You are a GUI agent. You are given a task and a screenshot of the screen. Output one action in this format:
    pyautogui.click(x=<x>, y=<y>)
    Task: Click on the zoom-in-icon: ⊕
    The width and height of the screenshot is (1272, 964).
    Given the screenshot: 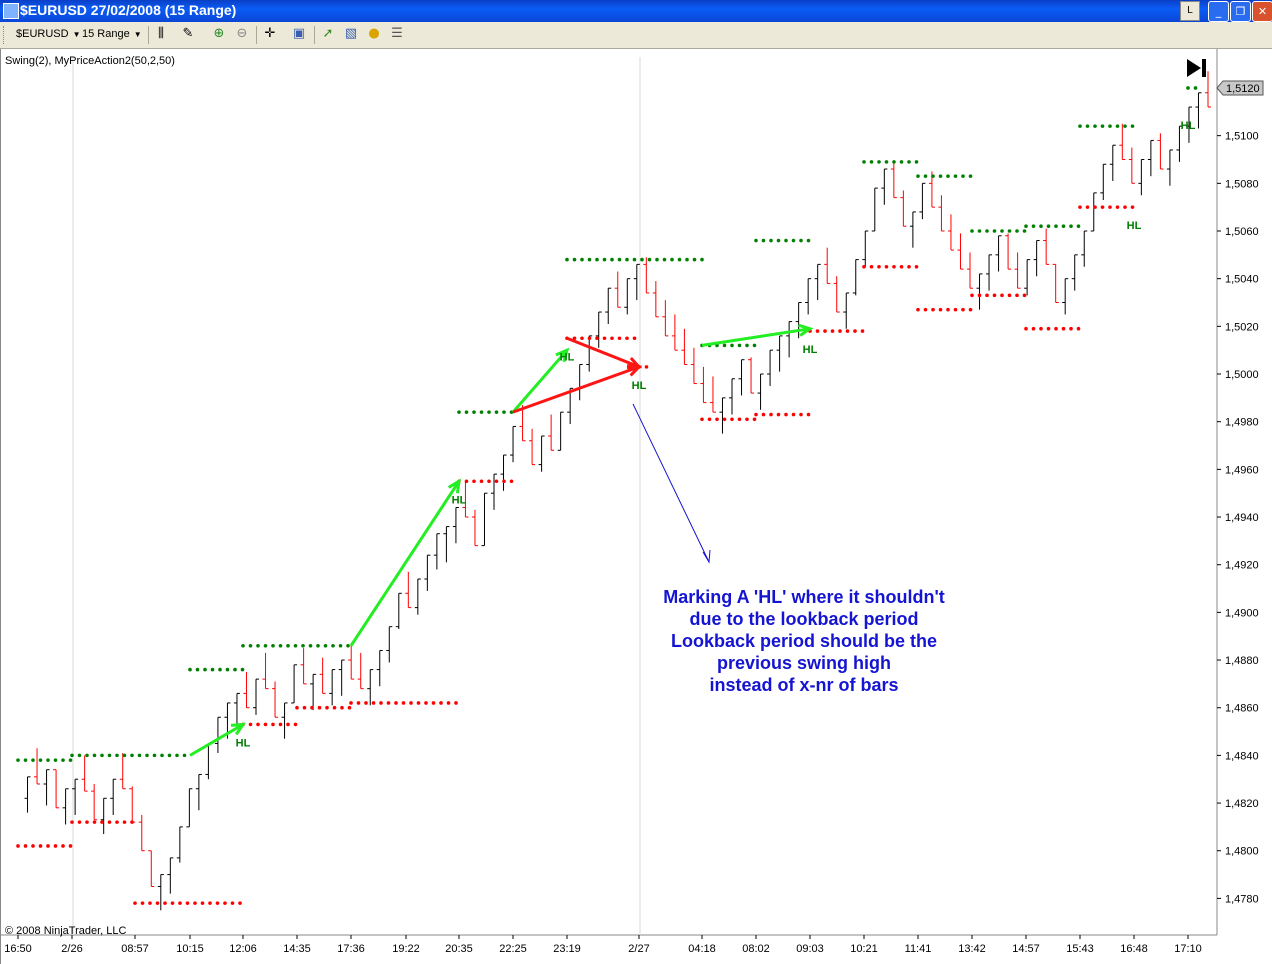 What is the action you would take?
    pyautogui.click(x=219, y=33)
    